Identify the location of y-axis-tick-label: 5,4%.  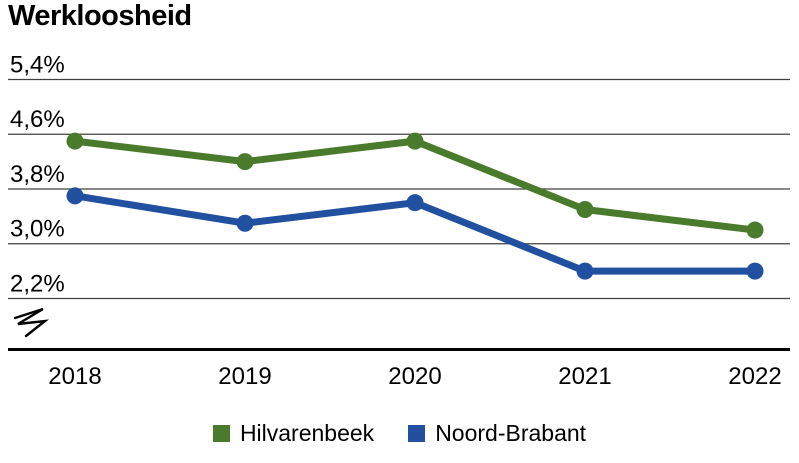
(37, 64).